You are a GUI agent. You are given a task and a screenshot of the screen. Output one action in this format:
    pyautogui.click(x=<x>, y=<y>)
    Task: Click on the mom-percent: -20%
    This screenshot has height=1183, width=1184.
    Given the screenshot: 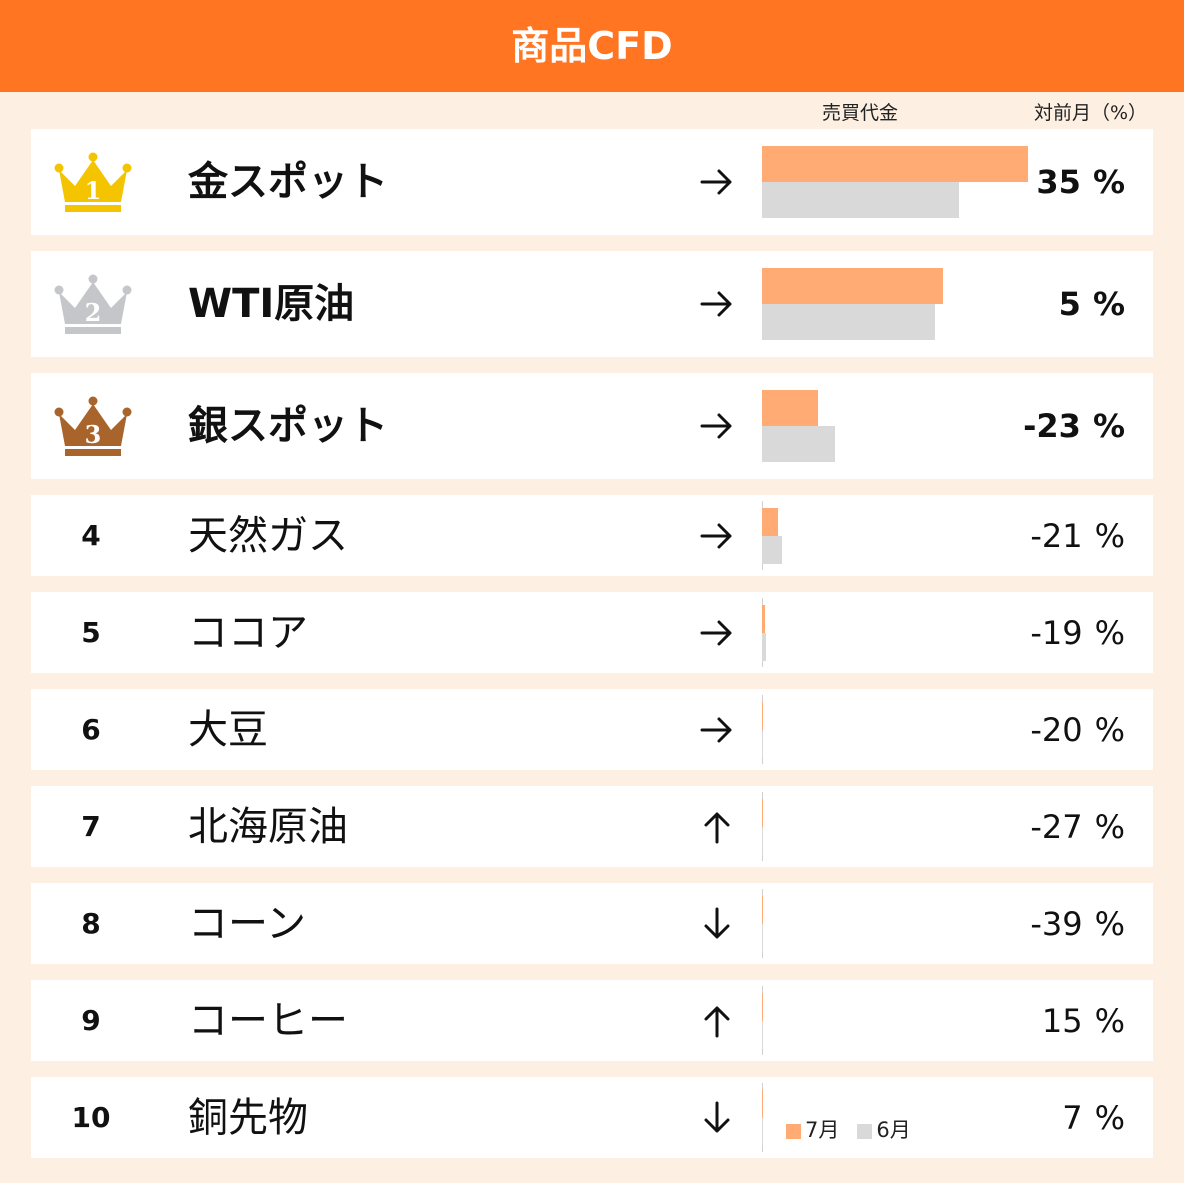 What is the action you would take?
    pyautogui.click(x=1077, y=730)
    